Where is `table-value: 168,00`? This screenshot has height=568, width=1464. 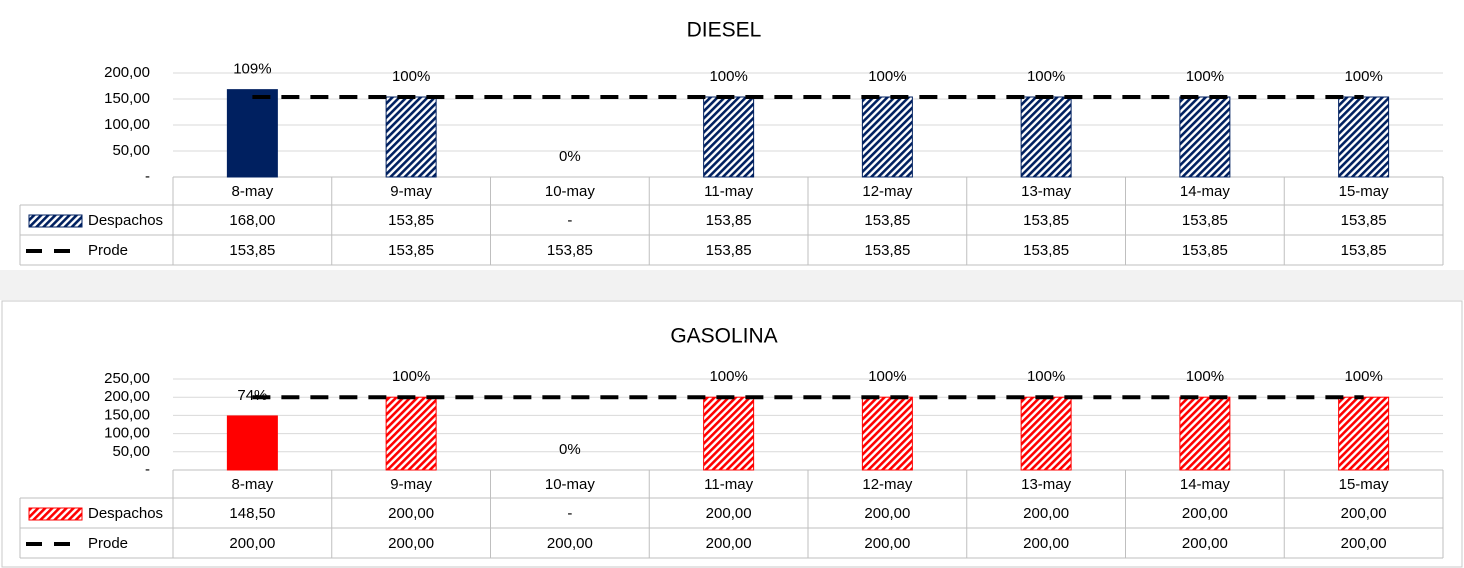
table-value: 168,00 is located at coordinates (252, 220).